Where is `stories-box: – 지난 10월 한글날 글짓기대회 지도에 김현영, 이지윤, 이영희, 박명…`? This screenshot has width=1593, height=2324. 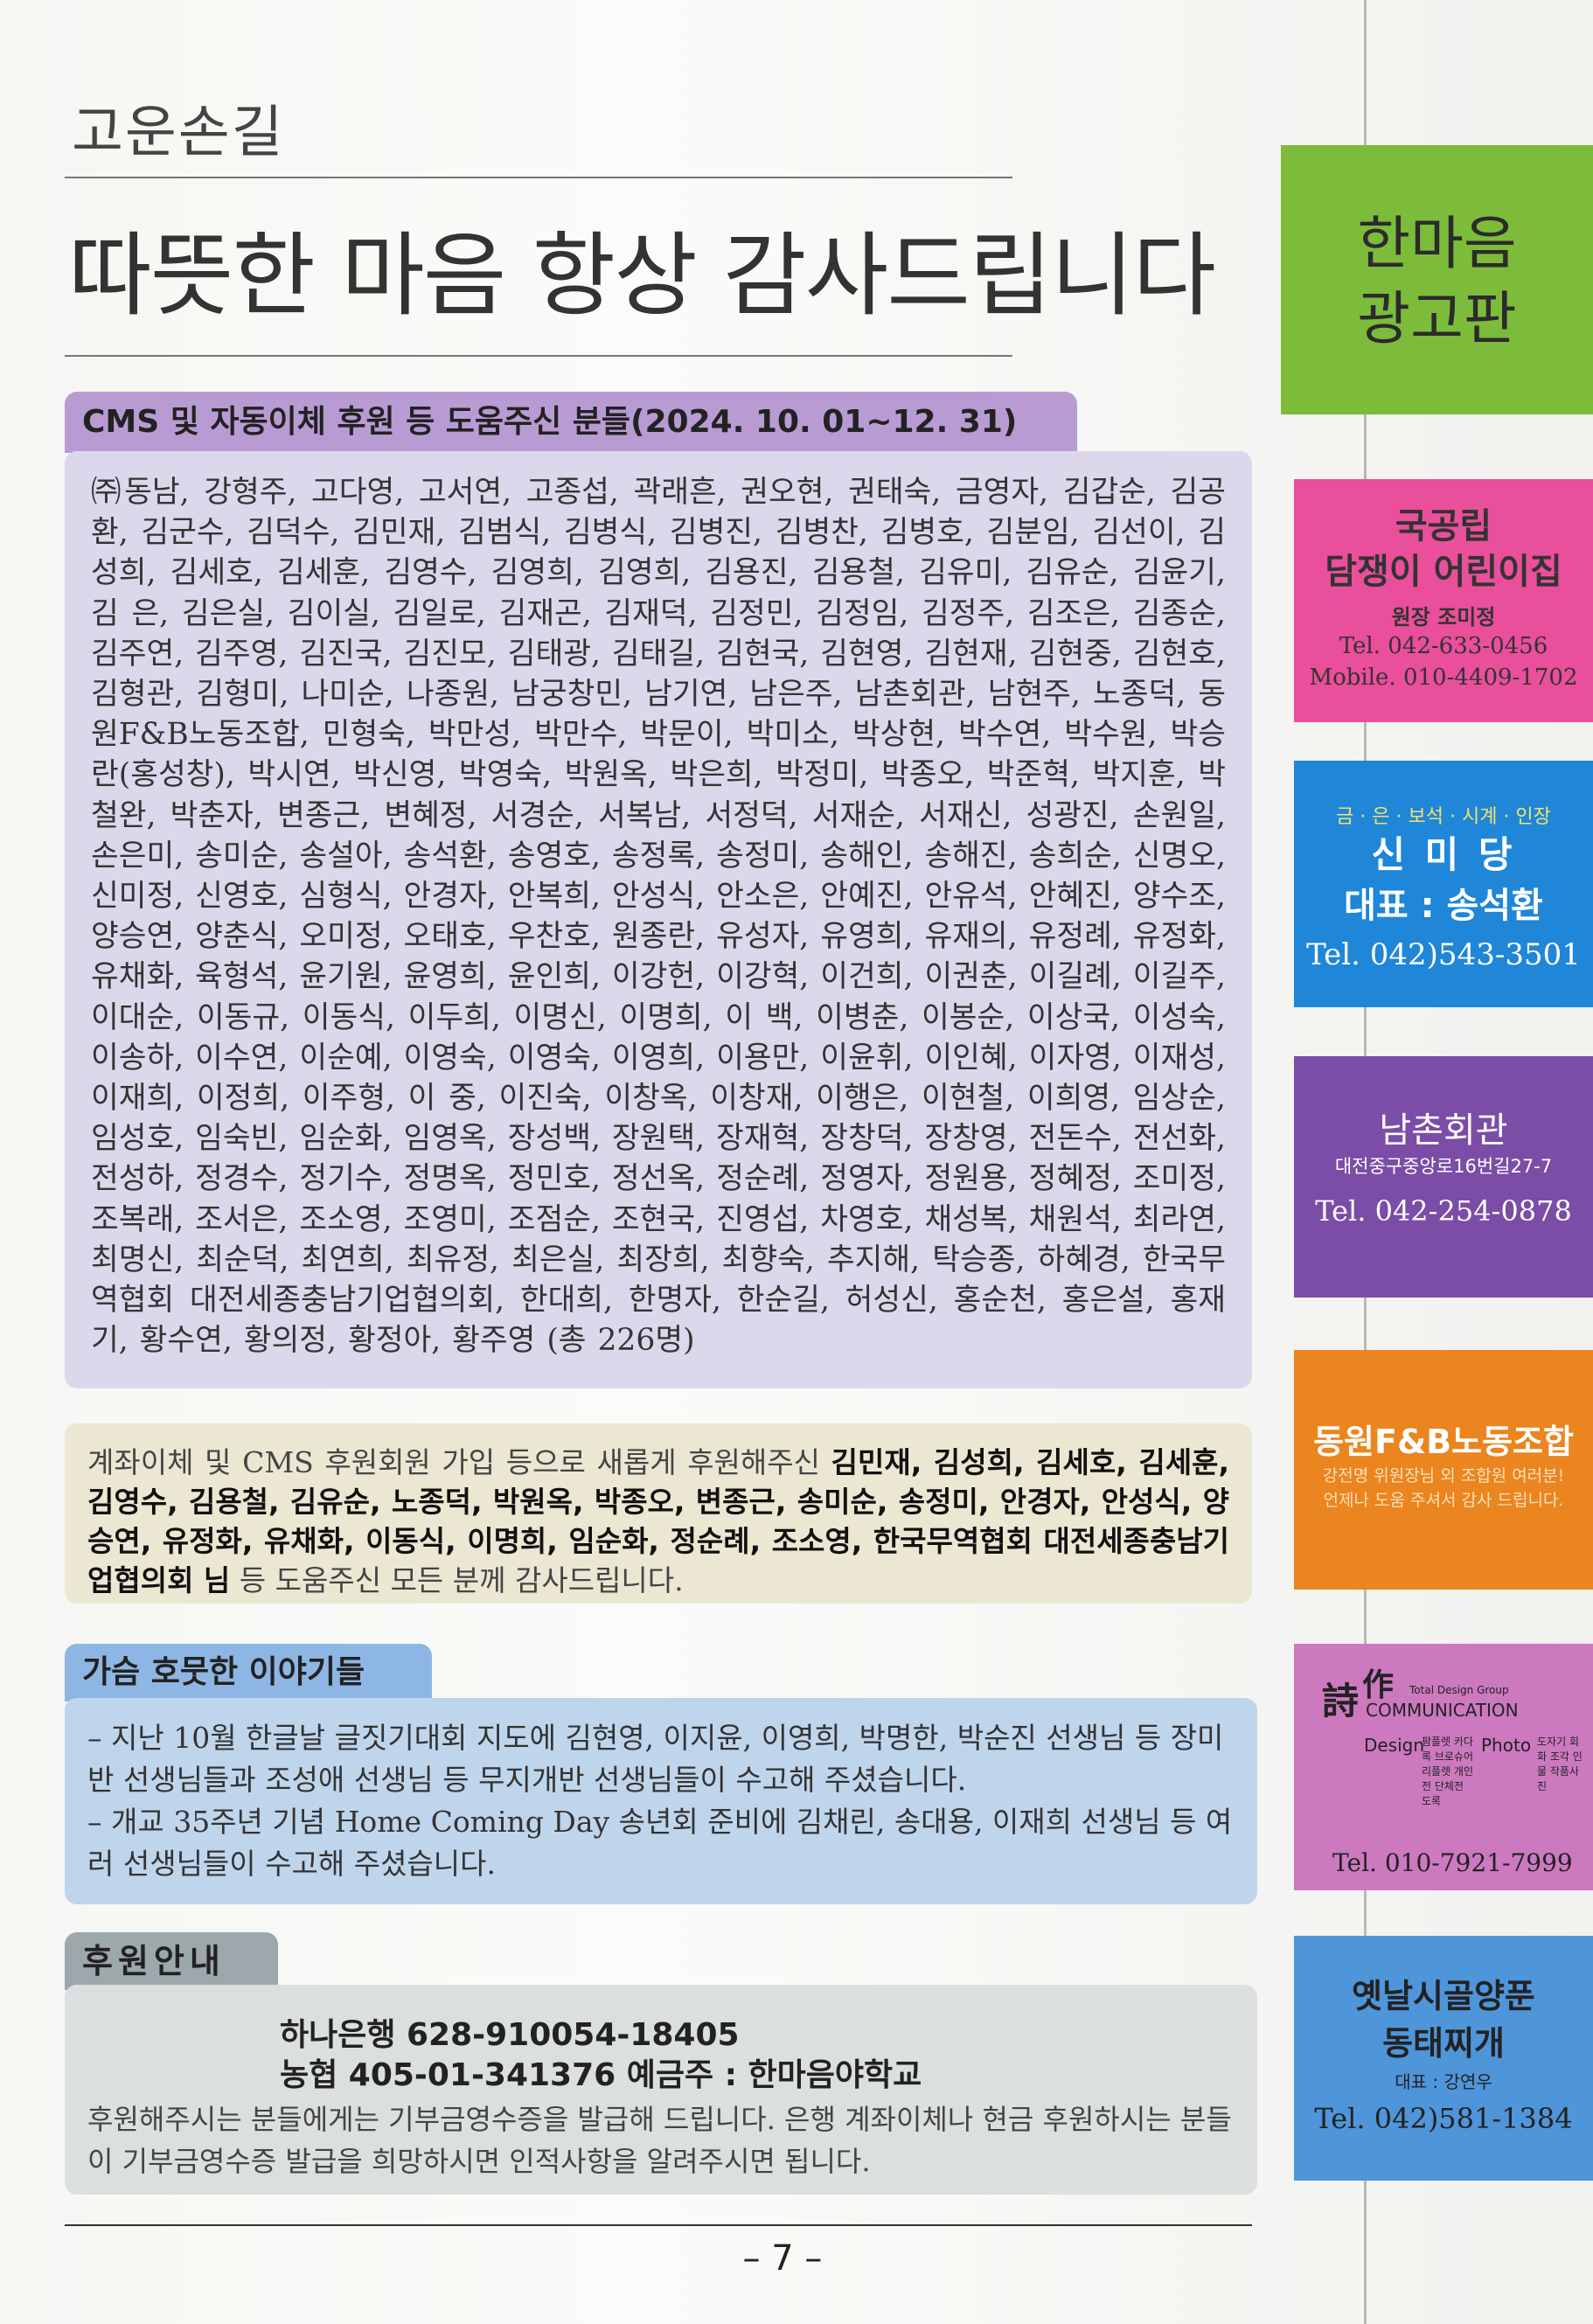 stories-box: – 지난 10월 한글날 글짓기대회 지도에 김현영, 이지윤, 이영희, 박명… is located at coordinates (661, 1801).